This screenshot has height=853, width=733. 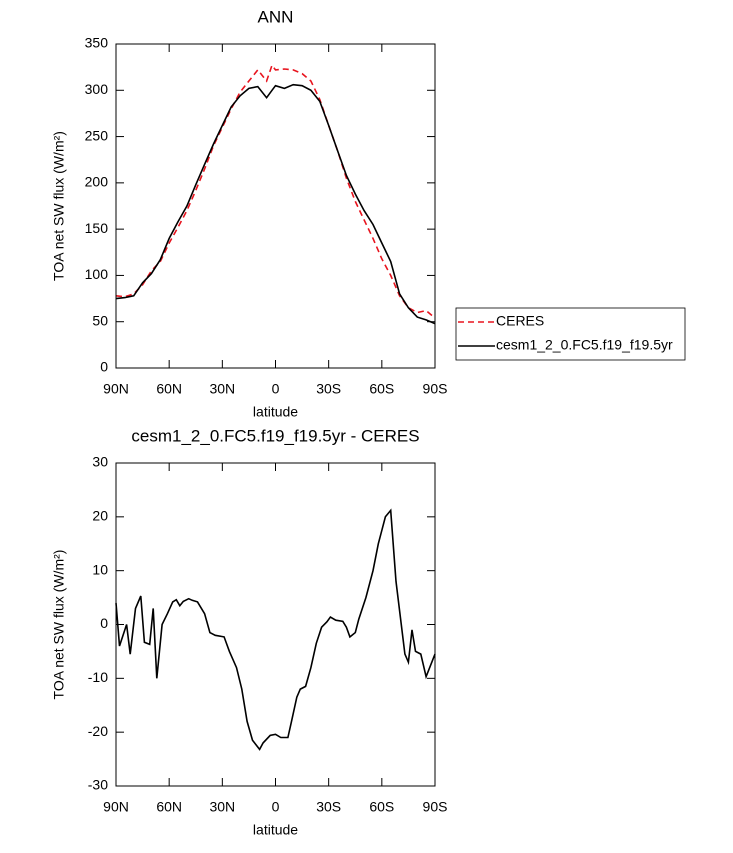 I want to click on y-tick-label: -30, so click(x=98, y=785).